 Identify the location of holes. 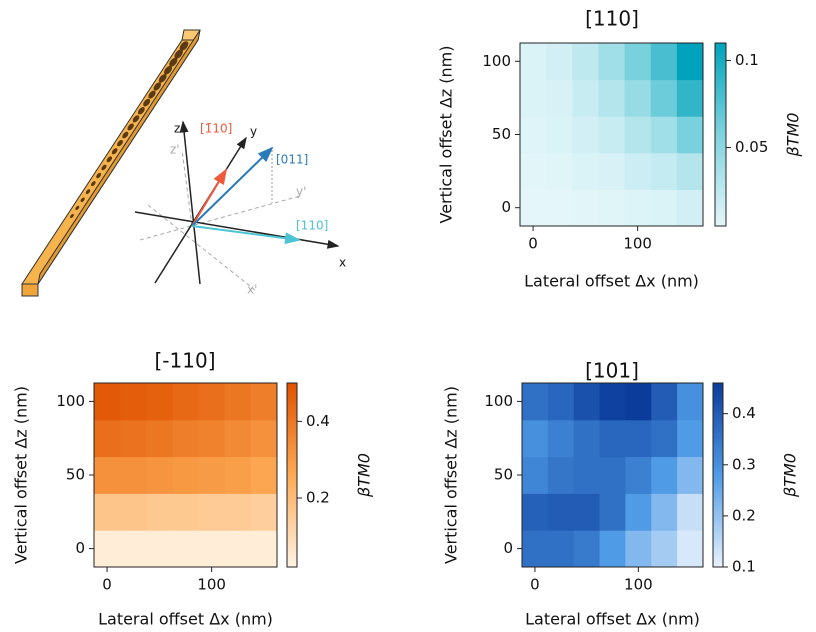
(129, 130).